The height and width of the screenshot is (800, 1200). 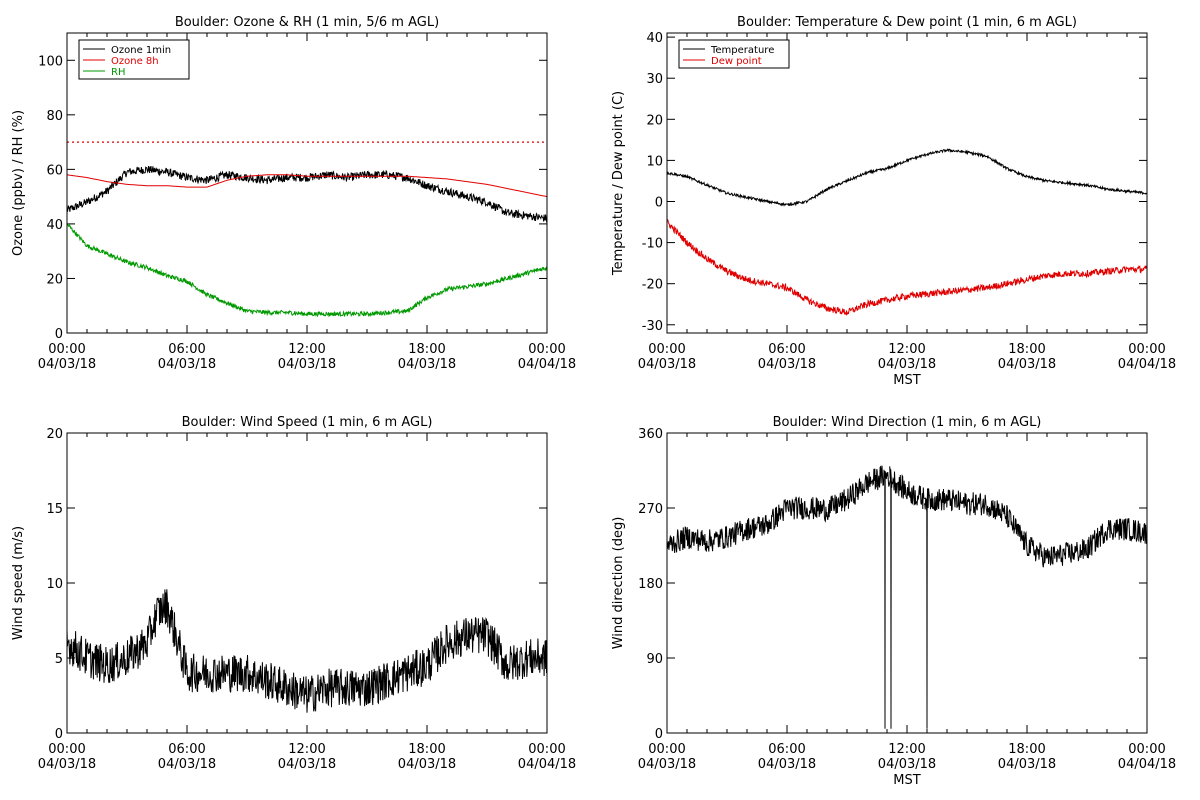 I want to click on legend-entry: Ozone 1min, so click(x=141, y=50).